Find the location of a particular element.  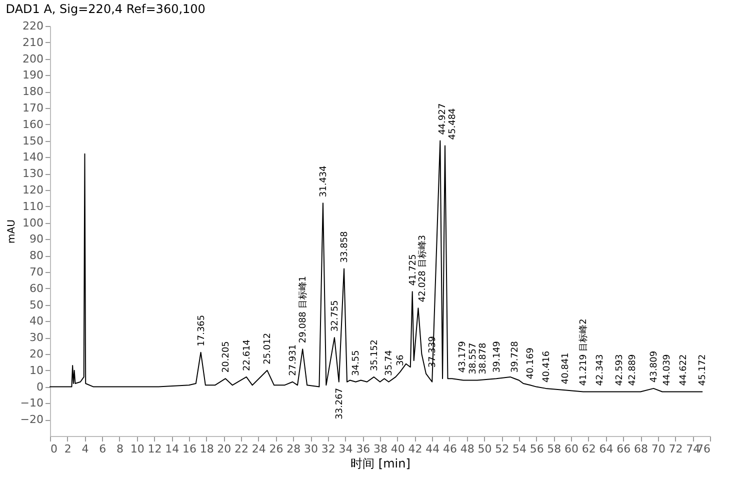

annotation: 43.809 is located at coordinates (655, 366).